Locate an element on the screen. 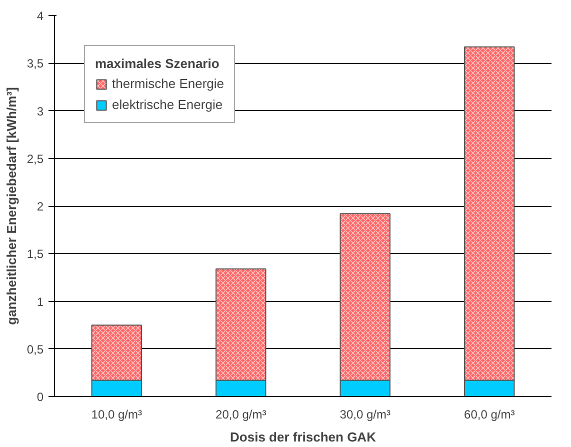 The width and height of the screenshot is (571, 447). y-tick-label: 2,5 is located at coordinates (35, 159).